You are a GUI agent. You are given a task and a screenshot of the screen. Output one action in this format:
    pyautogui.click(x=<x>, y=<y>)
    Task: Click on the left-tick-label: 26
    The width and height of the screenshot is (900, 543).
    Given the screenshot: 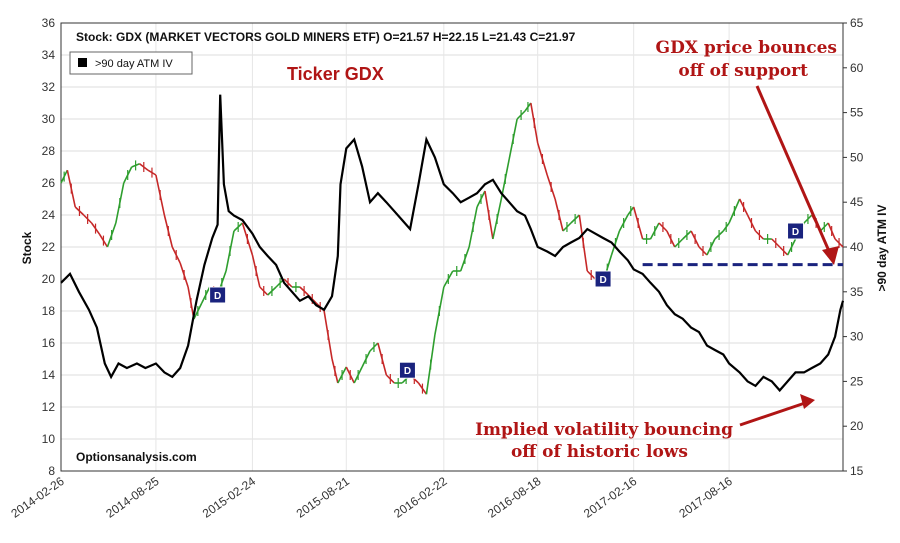 What is the action you would take?
    pyautogui.click(x=49, y=183)
    